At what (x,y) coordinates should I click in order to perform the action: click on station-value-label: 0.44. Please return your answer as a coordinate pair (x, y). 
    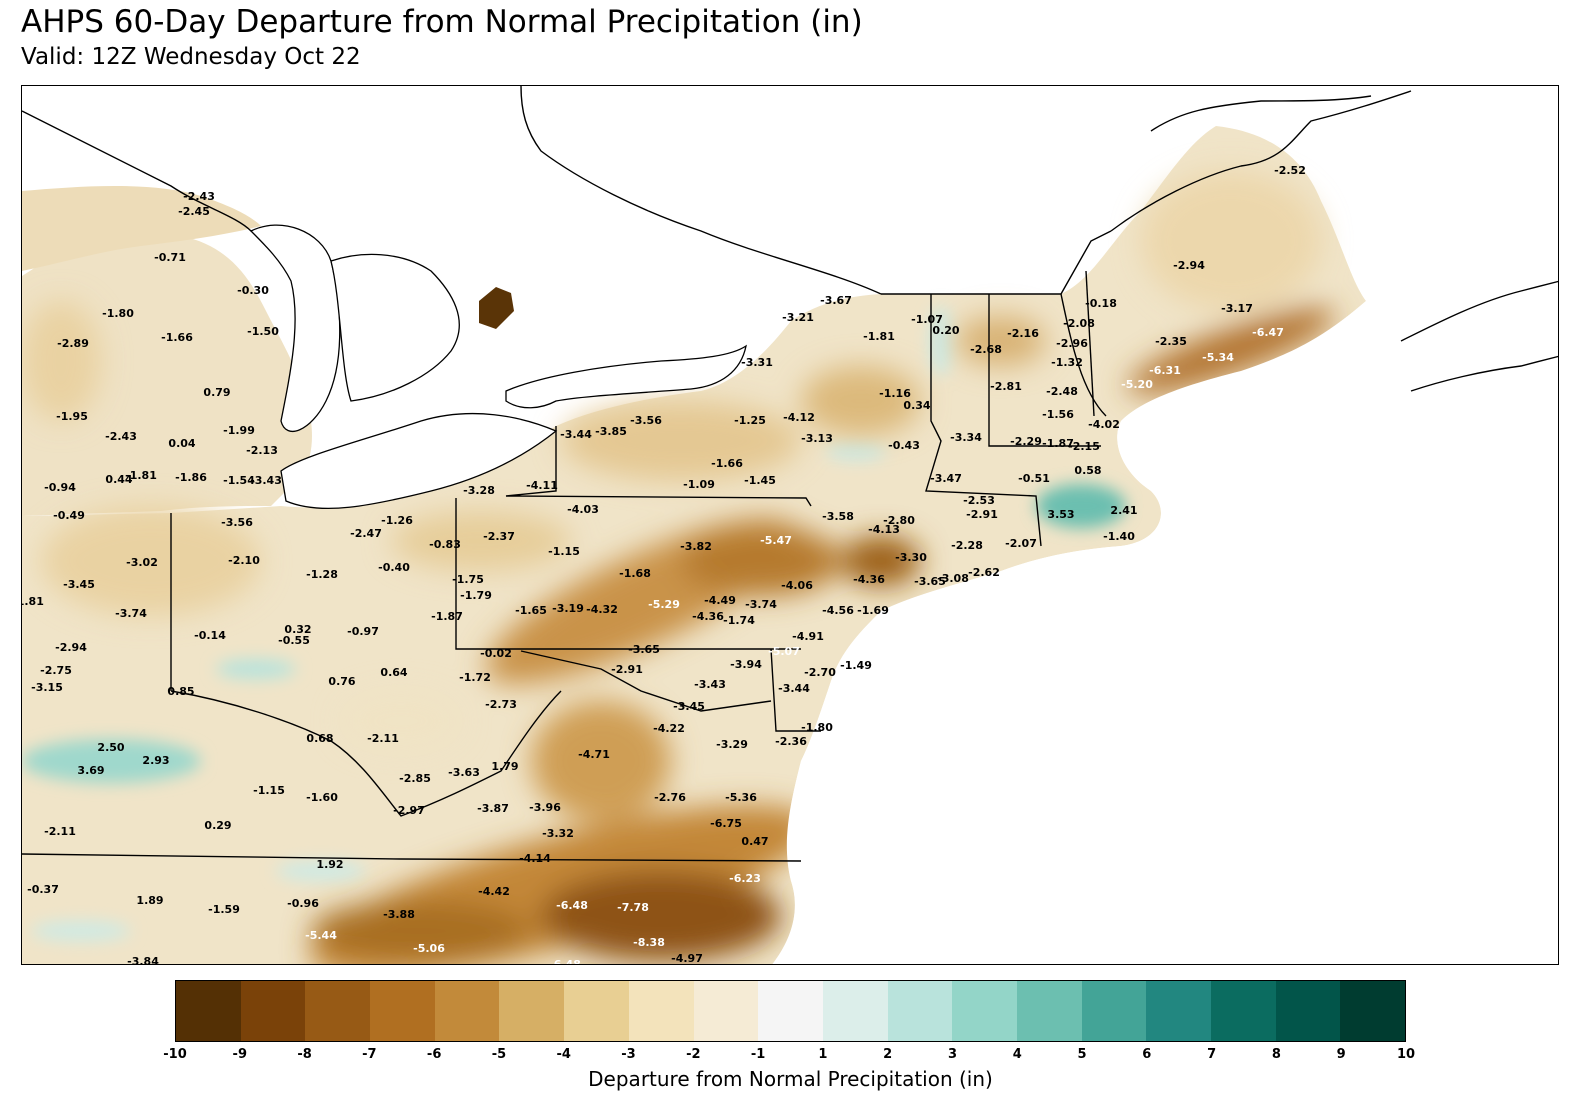
    Looking at the image, I should click on (118, 479).